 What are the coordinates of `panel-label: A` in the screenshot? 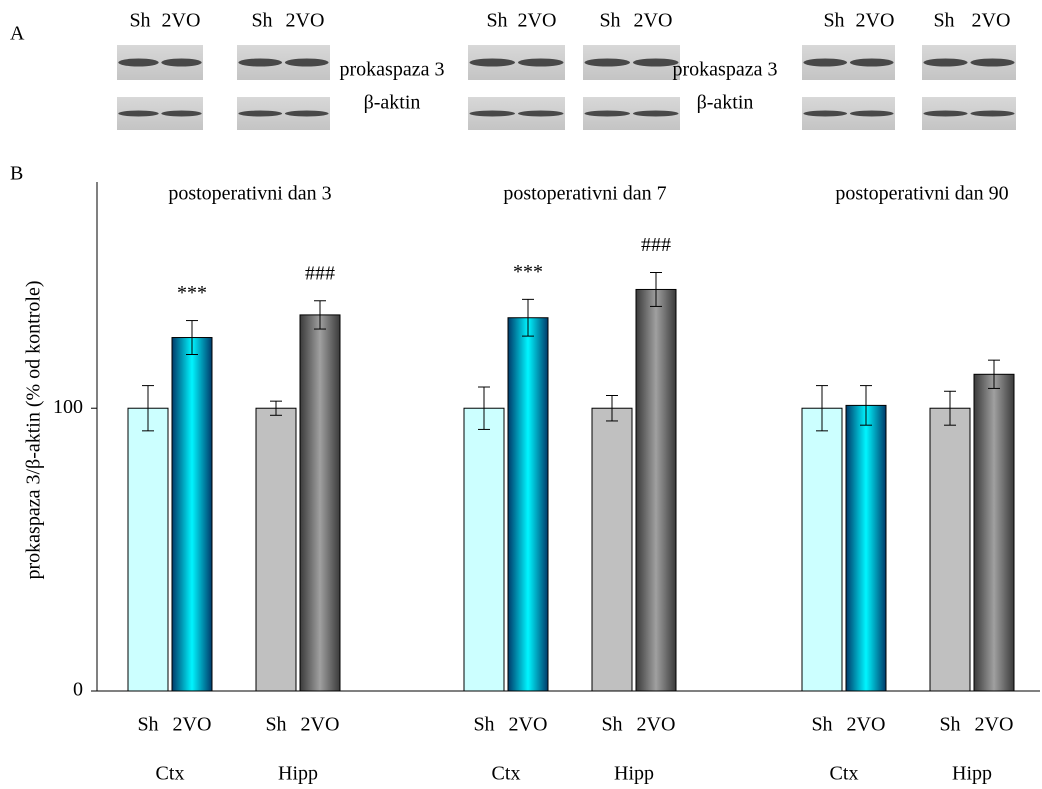 It's located at (17, 34).